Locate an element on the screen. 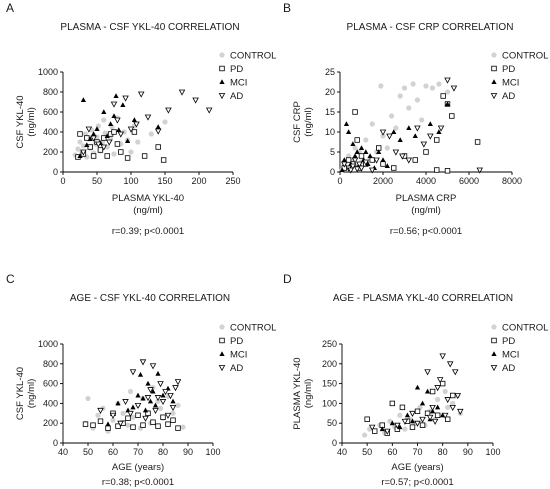 Image resolution: width=550 pixels, height=489 pixels. y-tick-label: 20 is located at coordinates (330, 92).